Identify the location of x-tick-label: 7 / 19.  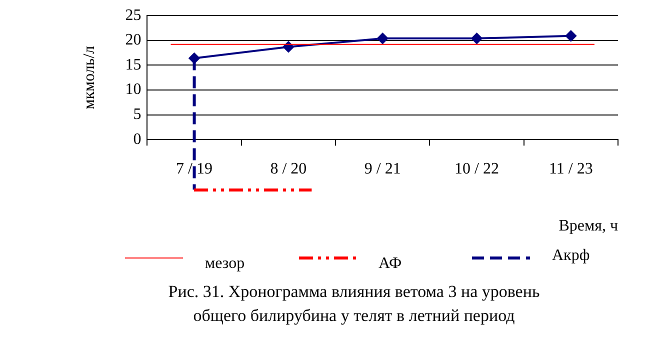
(194, 169).